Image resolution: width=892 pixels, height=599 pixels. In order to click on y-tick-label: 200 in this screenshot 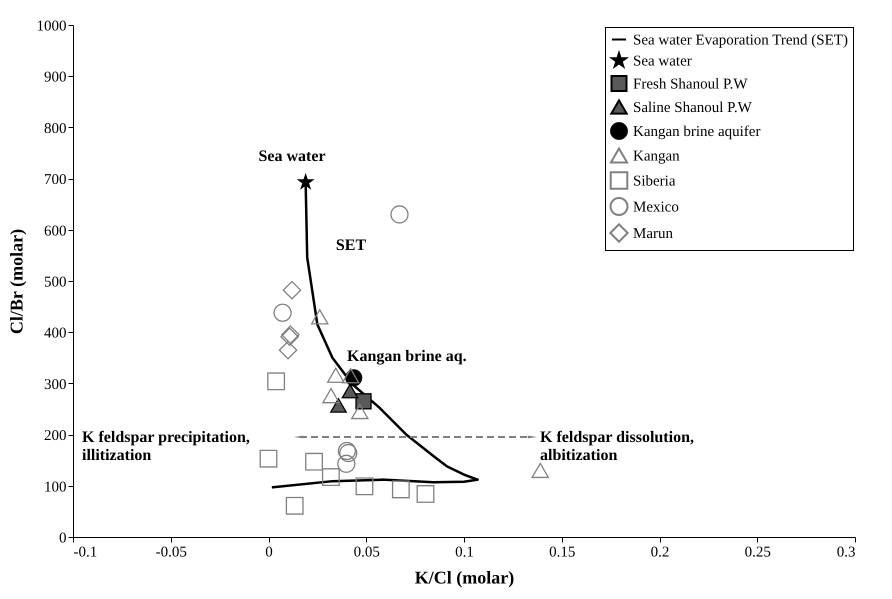, I will do `click(55, 436)`.